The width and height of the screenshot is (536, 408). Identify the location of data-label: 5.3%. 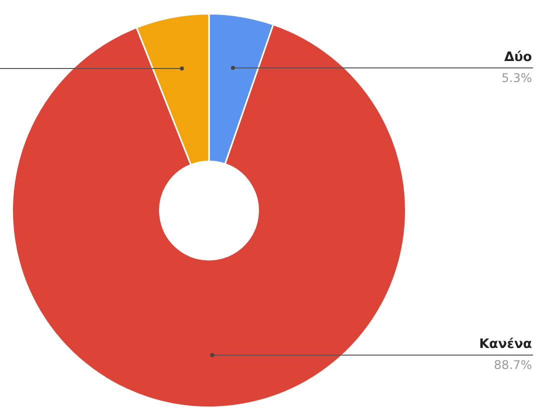
(517, 78).